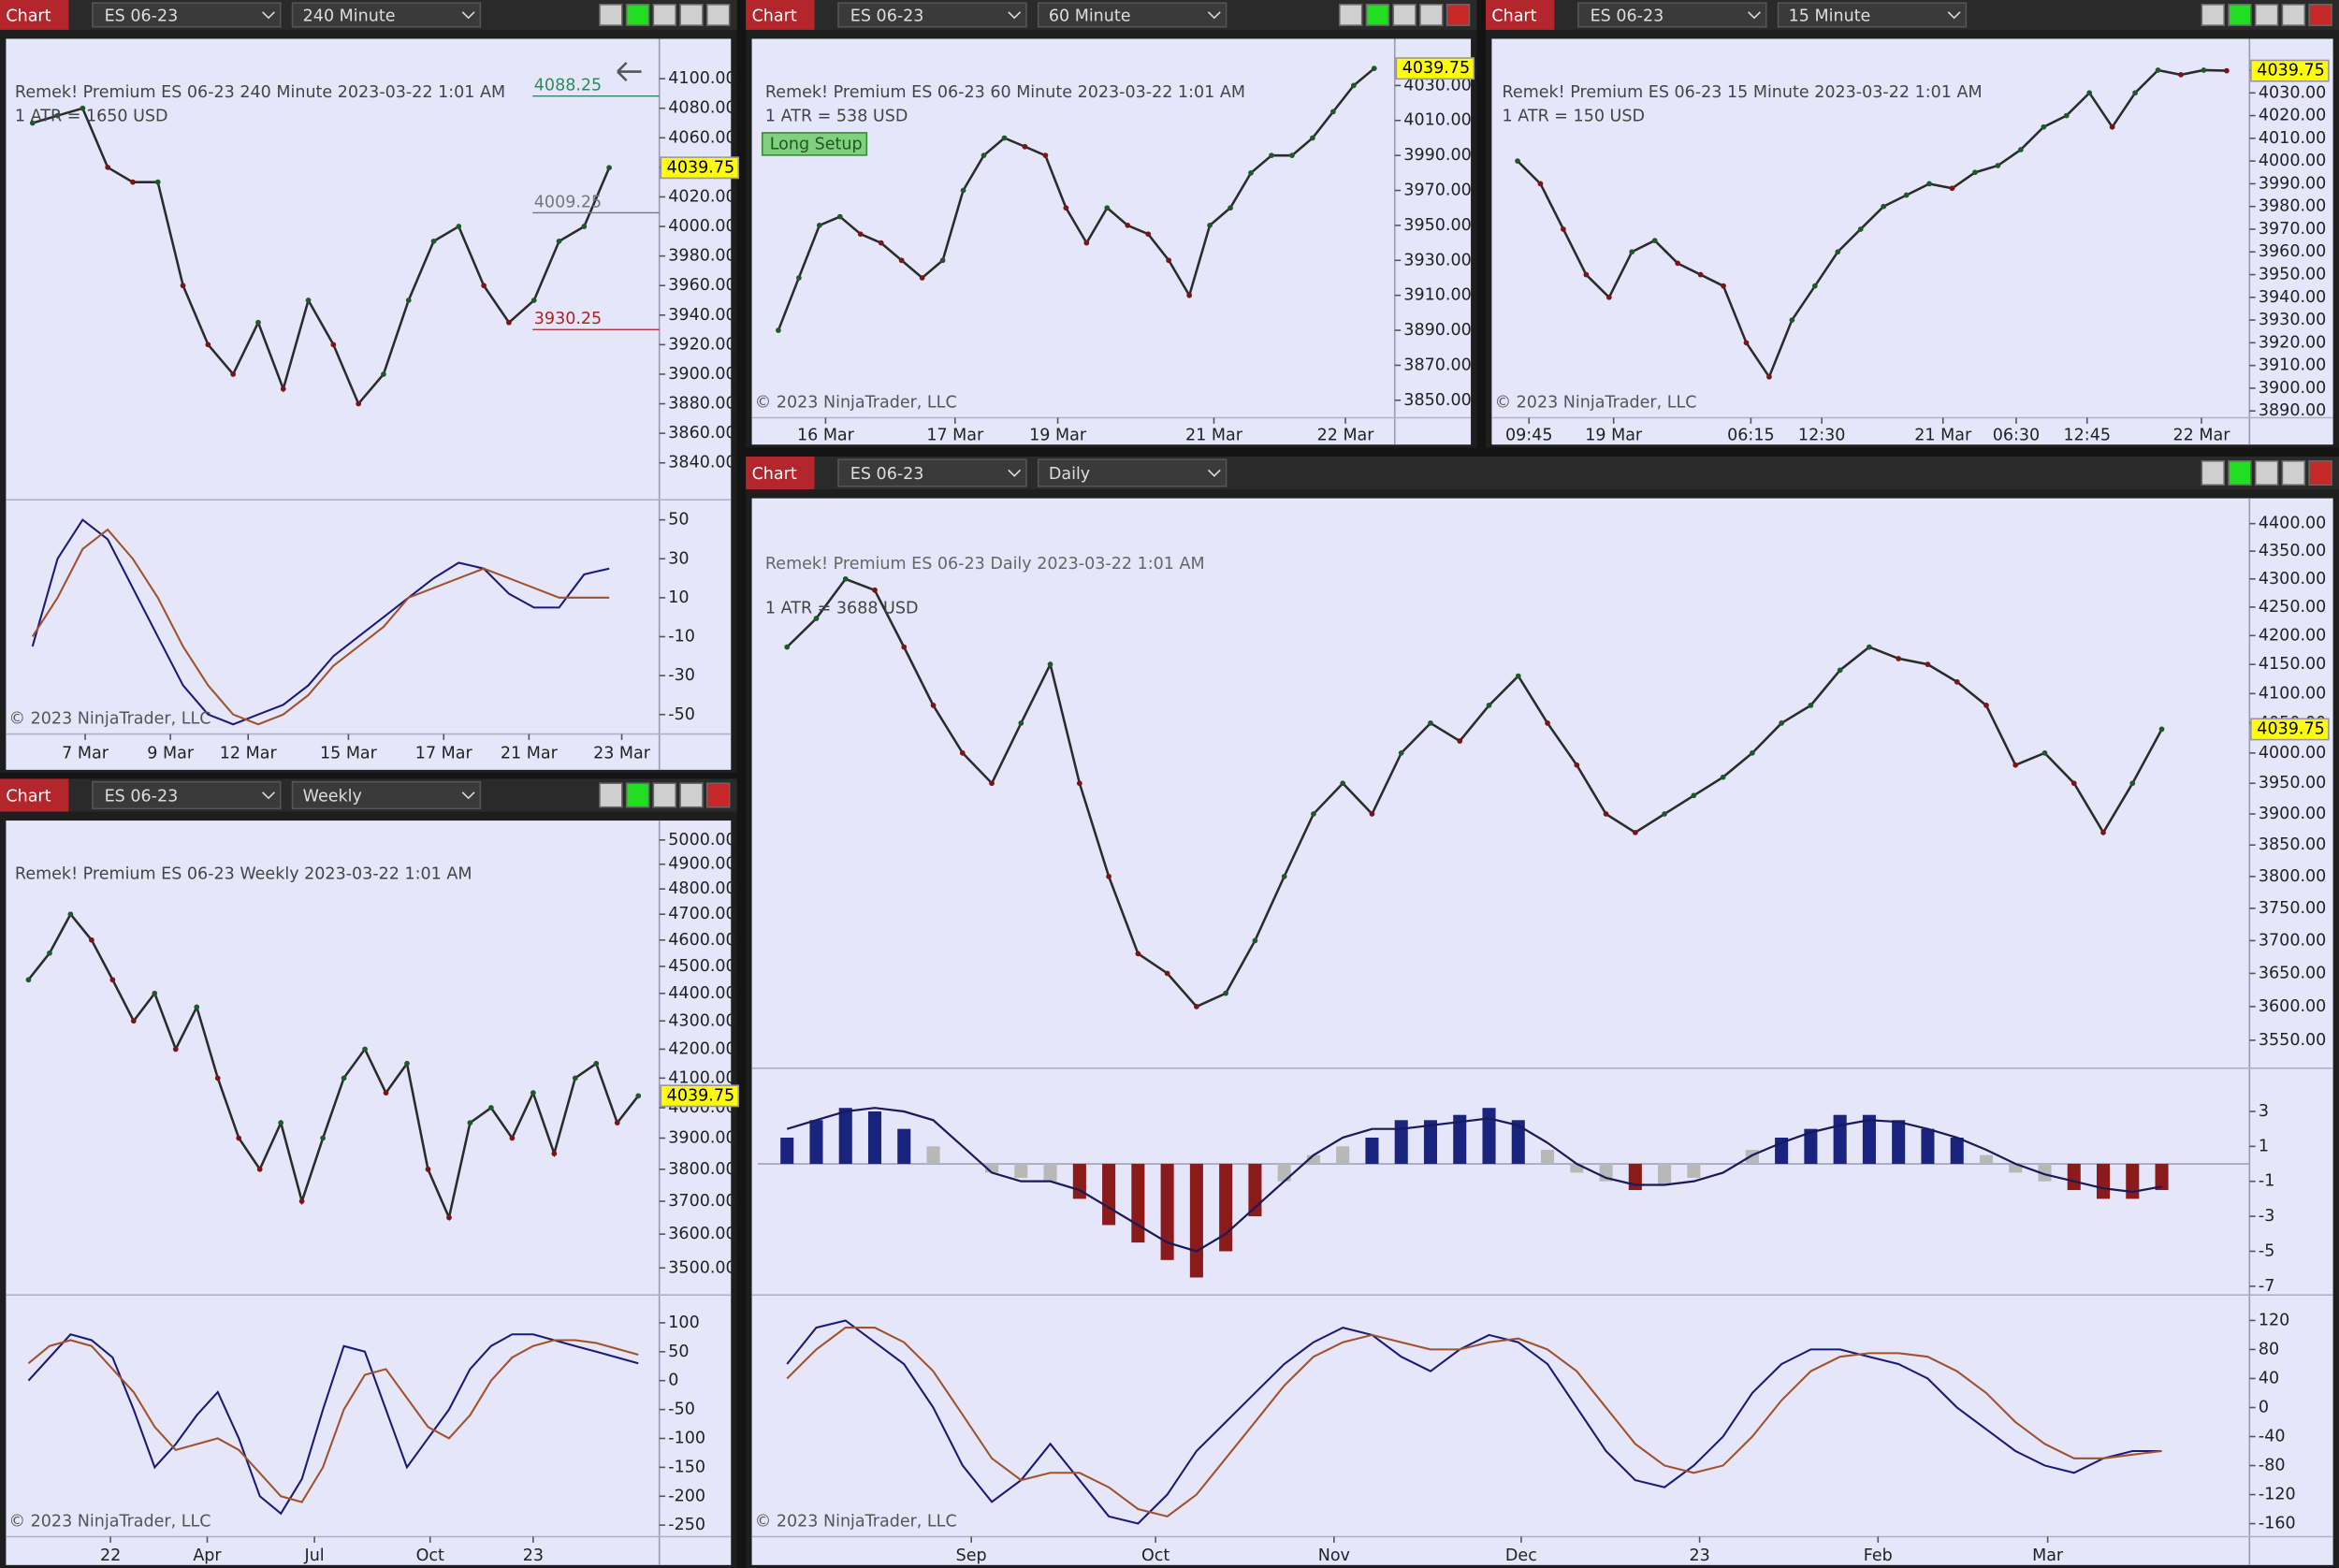 This screenshot has width=2339, height=1568. What do you see at coordinates (701, 374) in the screenshot?
I see `y-tick-label: 3900.00` at bounding box center [701, 374].